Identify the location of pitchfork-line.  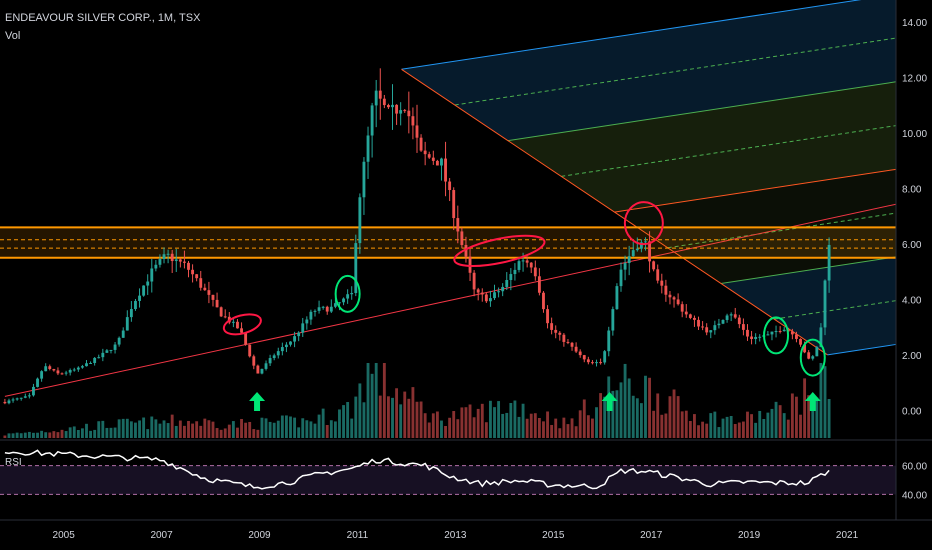
(729, 151).